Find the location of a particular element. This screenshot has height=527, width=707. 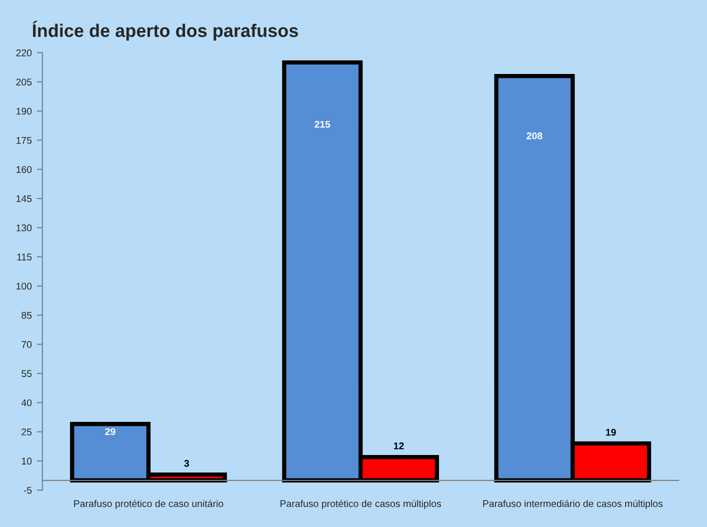

x-tick-label: Parafuso protético de caso unitário is located at coordinates (149, 505).